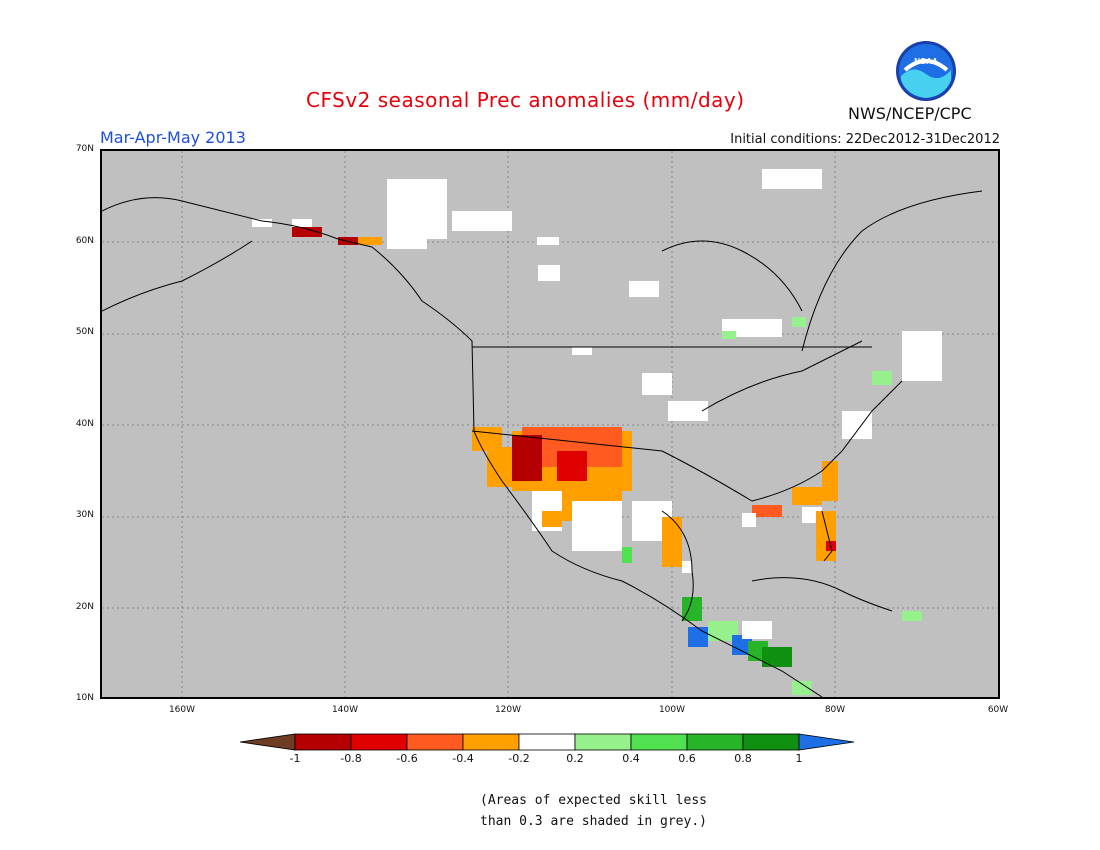 This screenshot has height=850, width=1100. I want to click on lon-label-120w: 120W, so click(508, 710).